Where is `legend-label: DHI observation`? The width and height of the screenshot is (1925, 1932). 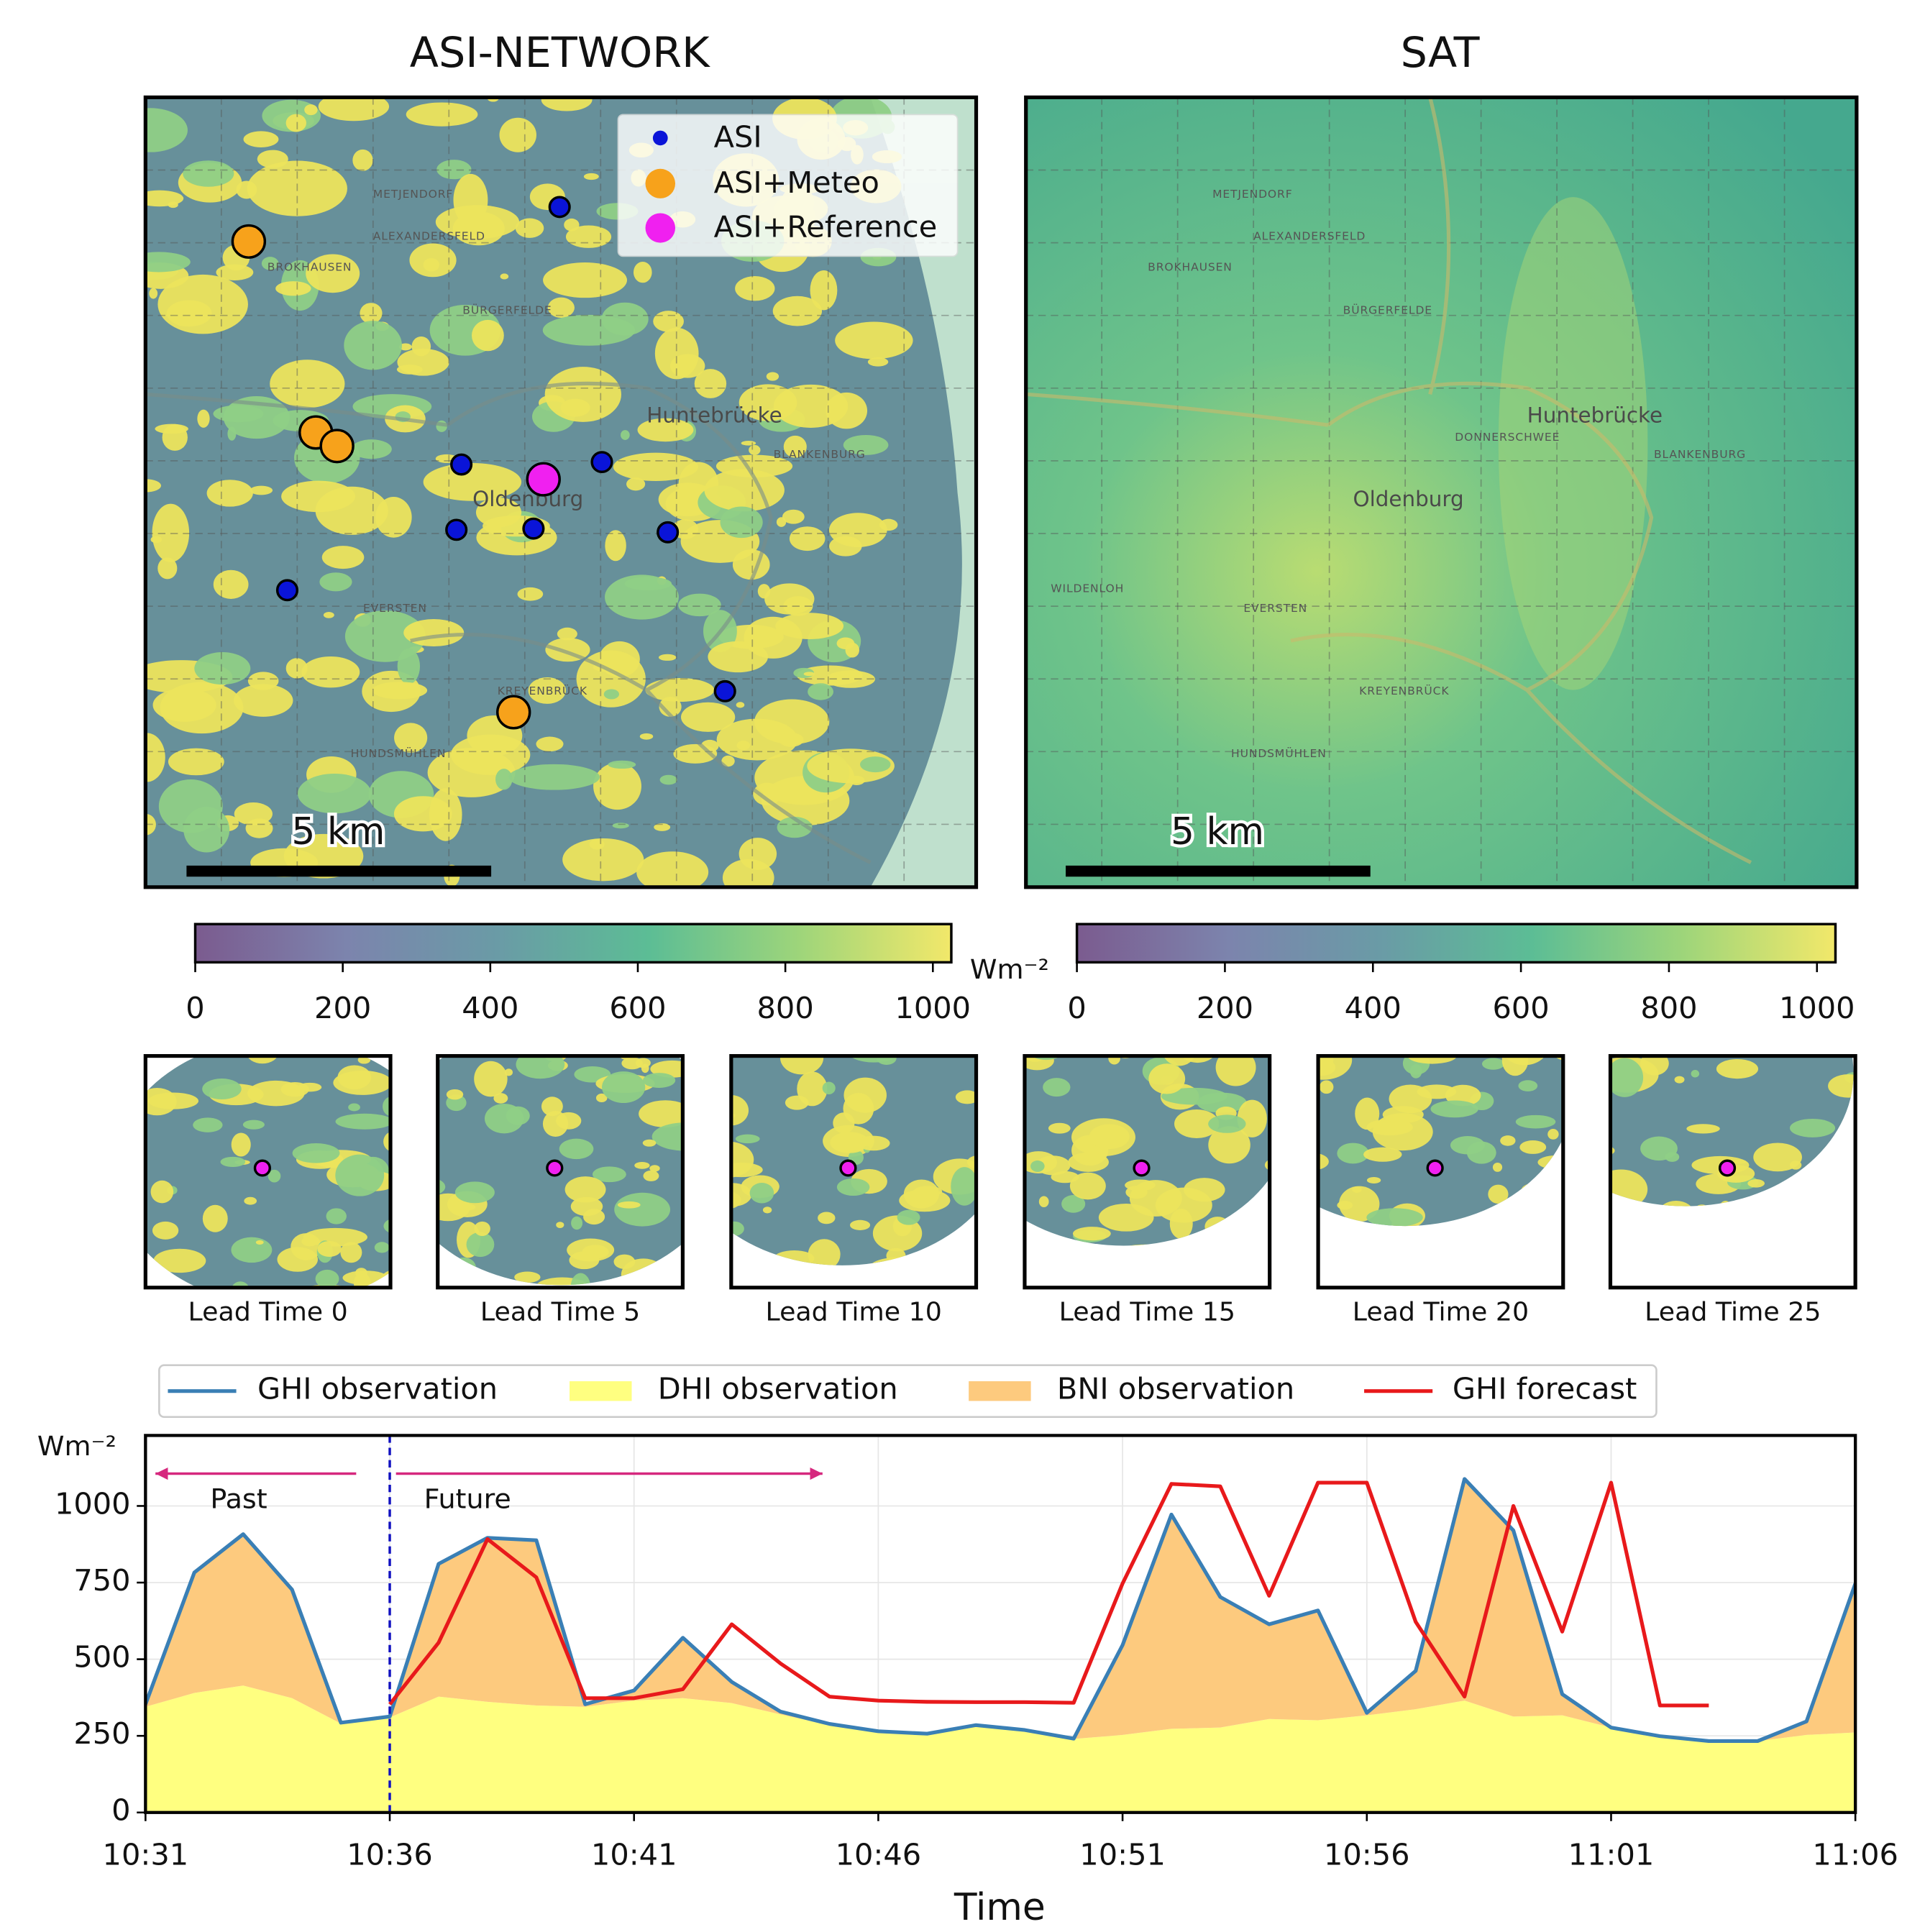 legend-label: DHI observation is located at coordinates (778, 1389).